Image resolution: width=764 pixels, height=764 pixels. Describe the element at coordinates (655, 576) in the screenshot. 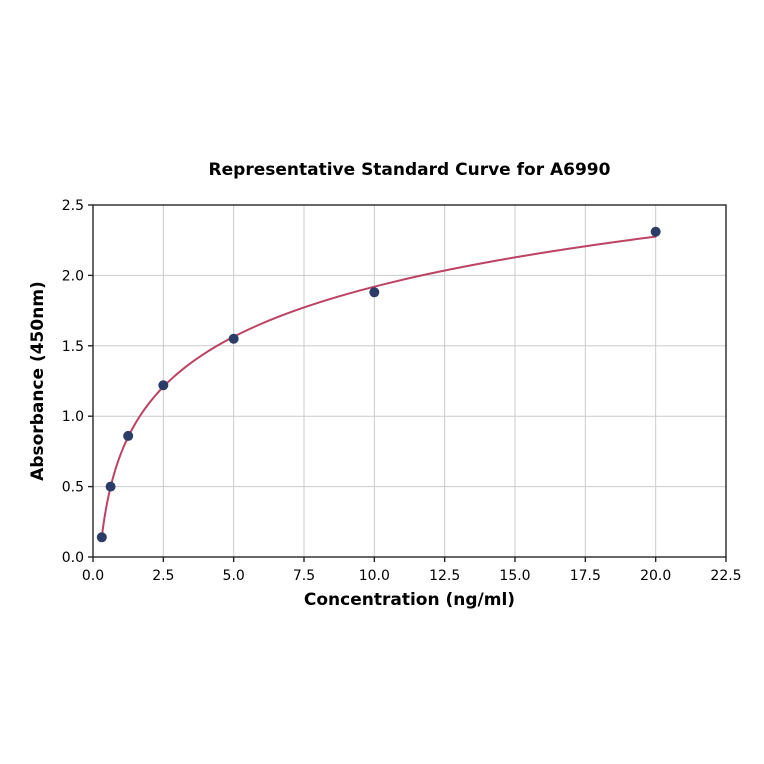

I see `x-tick-label: 20.0` at that location.